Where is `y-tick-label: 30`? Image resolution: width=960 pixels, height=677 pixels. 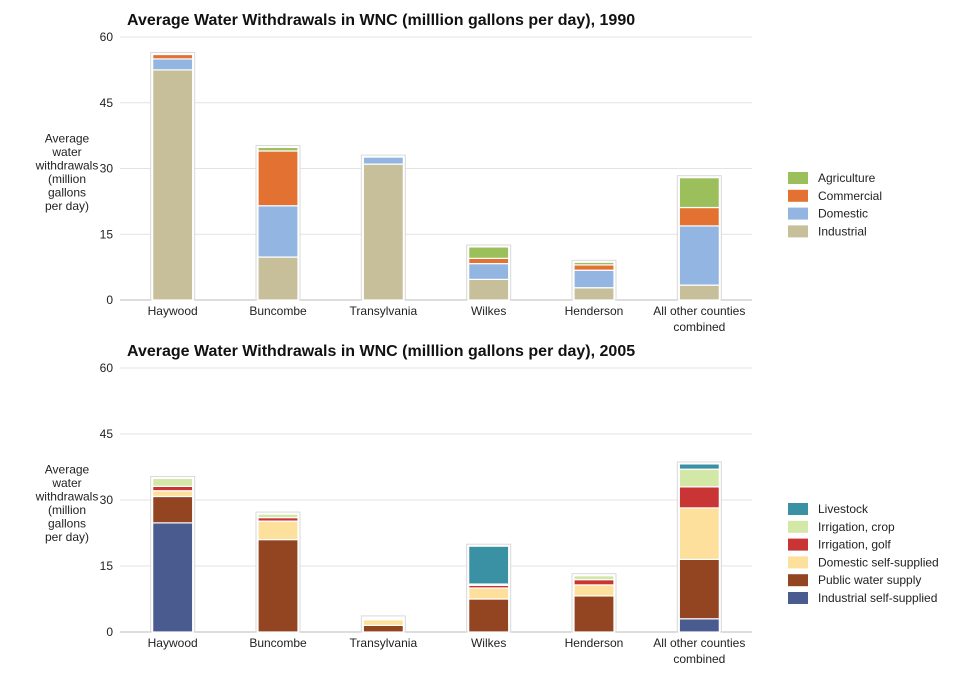
y-tick-label: 30 is located at coordinates (107, 500).